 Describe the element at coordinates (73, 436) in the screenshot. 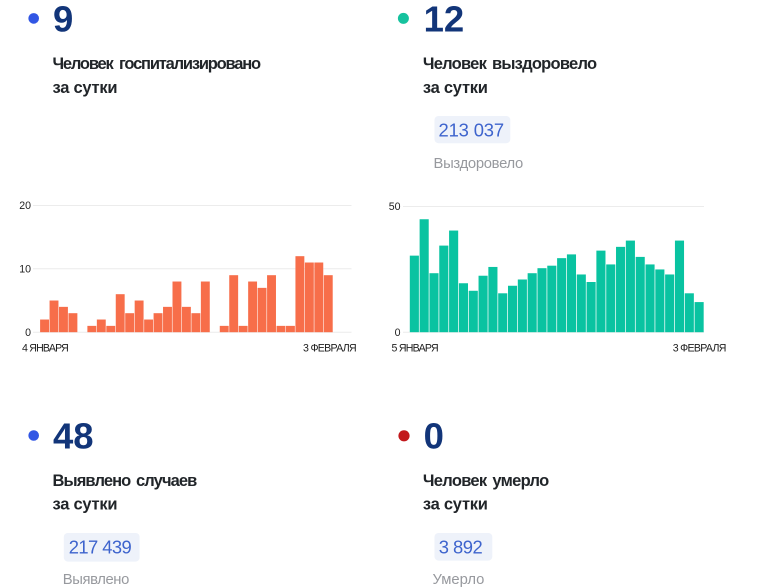

I see `svg-text: 48` at that location.